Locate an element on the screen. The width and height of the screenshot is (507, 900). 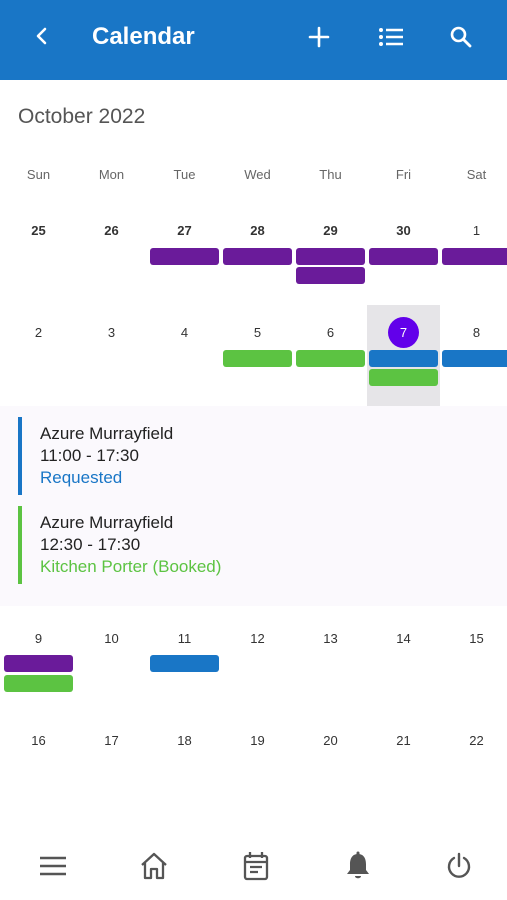
search-icon is located at coordinates (461, 37).